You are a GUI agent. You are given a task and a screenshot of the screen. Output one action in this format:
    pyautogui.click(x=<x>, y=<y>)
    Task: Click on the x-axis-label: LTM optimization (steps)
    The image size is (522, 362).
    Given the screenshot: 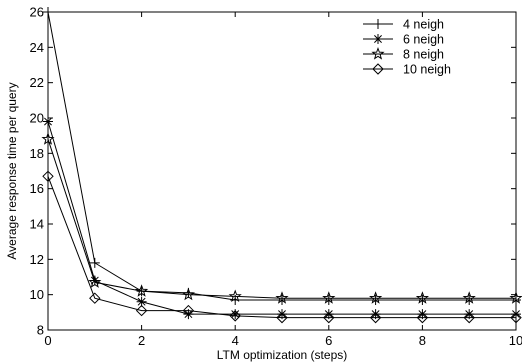 What is the action you would take?
    pyautogui.click(x=282, y=355)
    